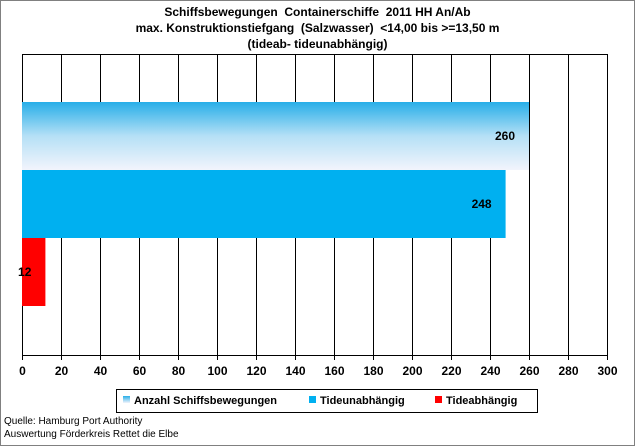  I want to click on x-tick-label-15: 300, so click(607, 371).